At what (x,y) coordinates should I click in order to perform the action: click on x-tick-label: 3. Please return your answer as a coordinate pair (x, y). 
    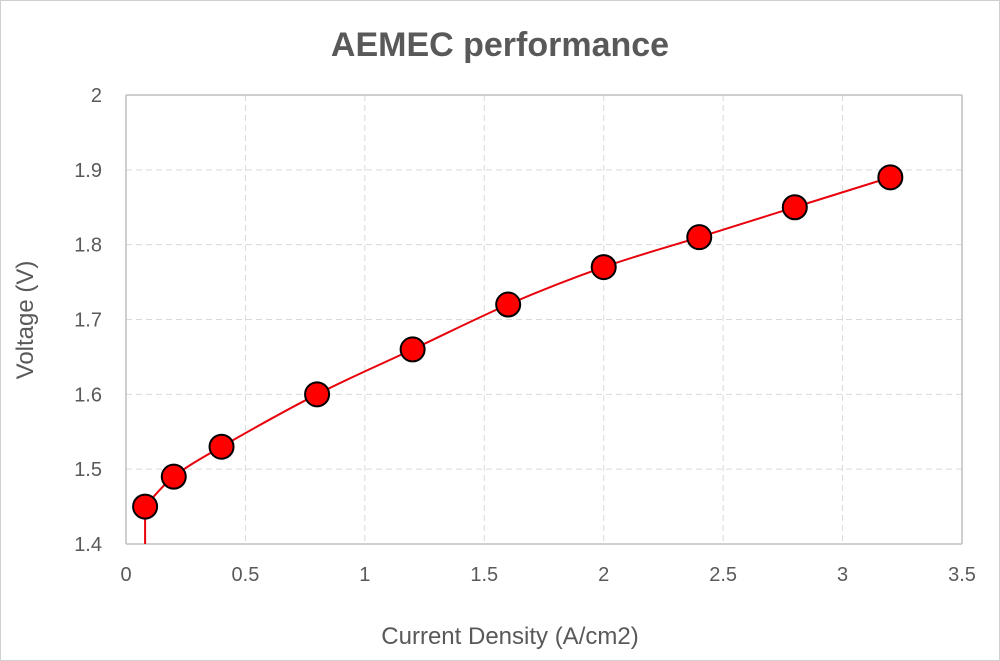
    Looking at the image, I should click on (842, 575).